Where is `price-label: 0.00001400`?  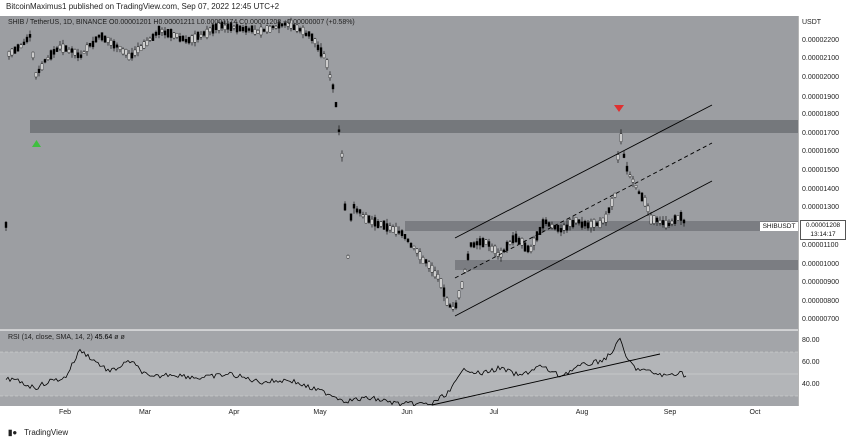
price-label: 0.00001400 is located at coordinates (820, 189).